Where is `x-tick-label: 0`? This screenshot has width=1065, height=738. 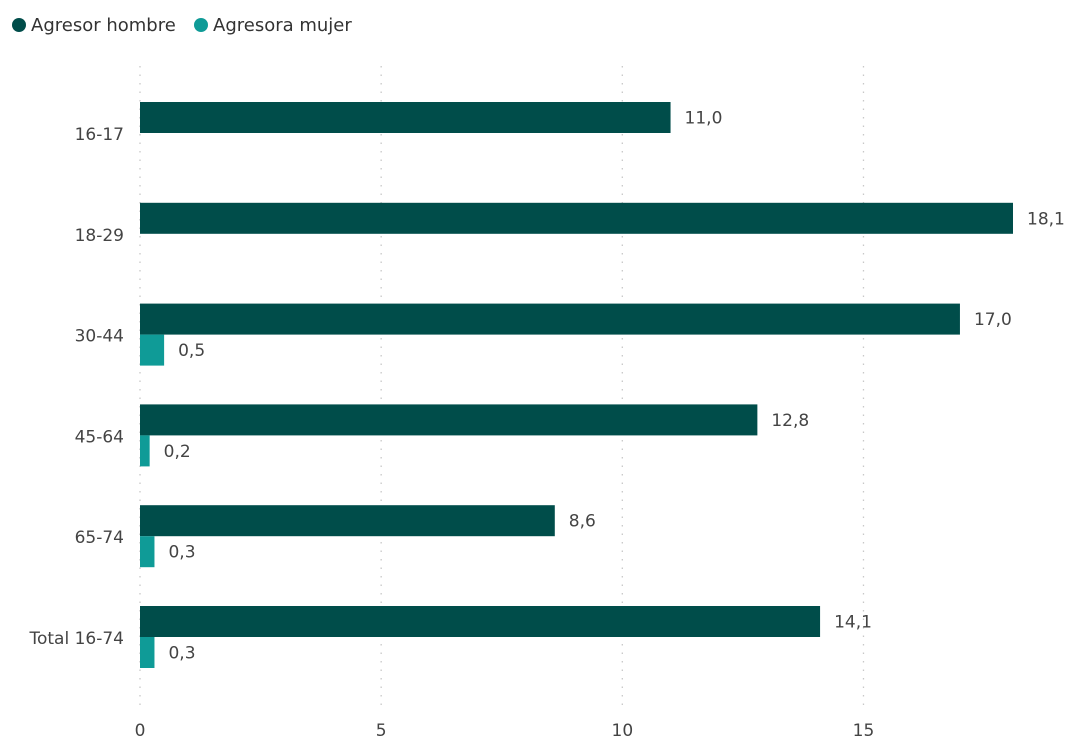
x-tick-label: 0 is located at coordinates (140, 729).